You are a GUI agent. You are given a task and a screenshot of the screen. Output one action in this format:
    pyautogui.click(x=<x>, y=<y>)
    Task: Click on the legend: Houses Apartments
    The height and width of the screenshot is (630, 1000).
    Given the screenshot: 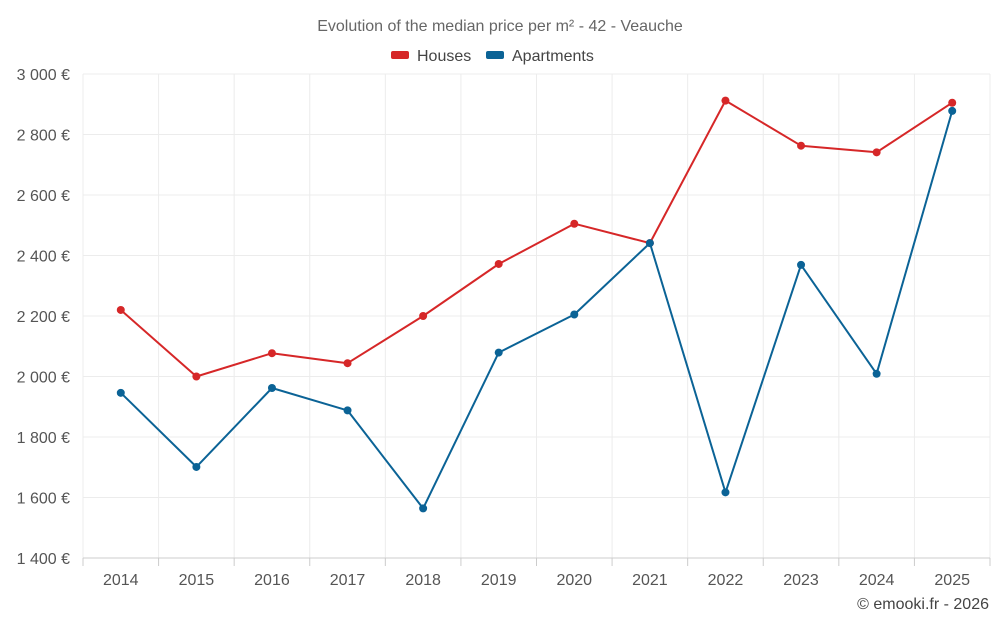 What is the action you would take?
    pyautogui.click(x=492, y=56)
    